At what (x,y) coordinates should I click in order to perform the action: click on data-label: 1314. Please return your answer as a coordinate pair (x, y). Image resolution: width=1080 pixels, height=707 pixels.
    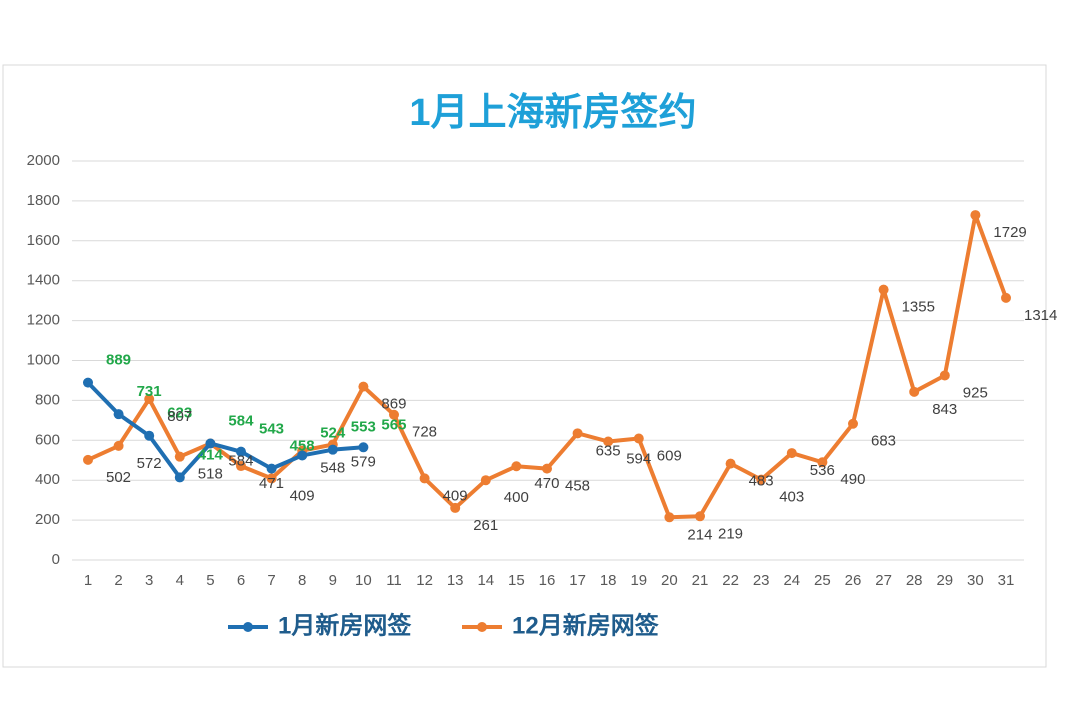
    Looking at the image, I should click on (1040, 315).